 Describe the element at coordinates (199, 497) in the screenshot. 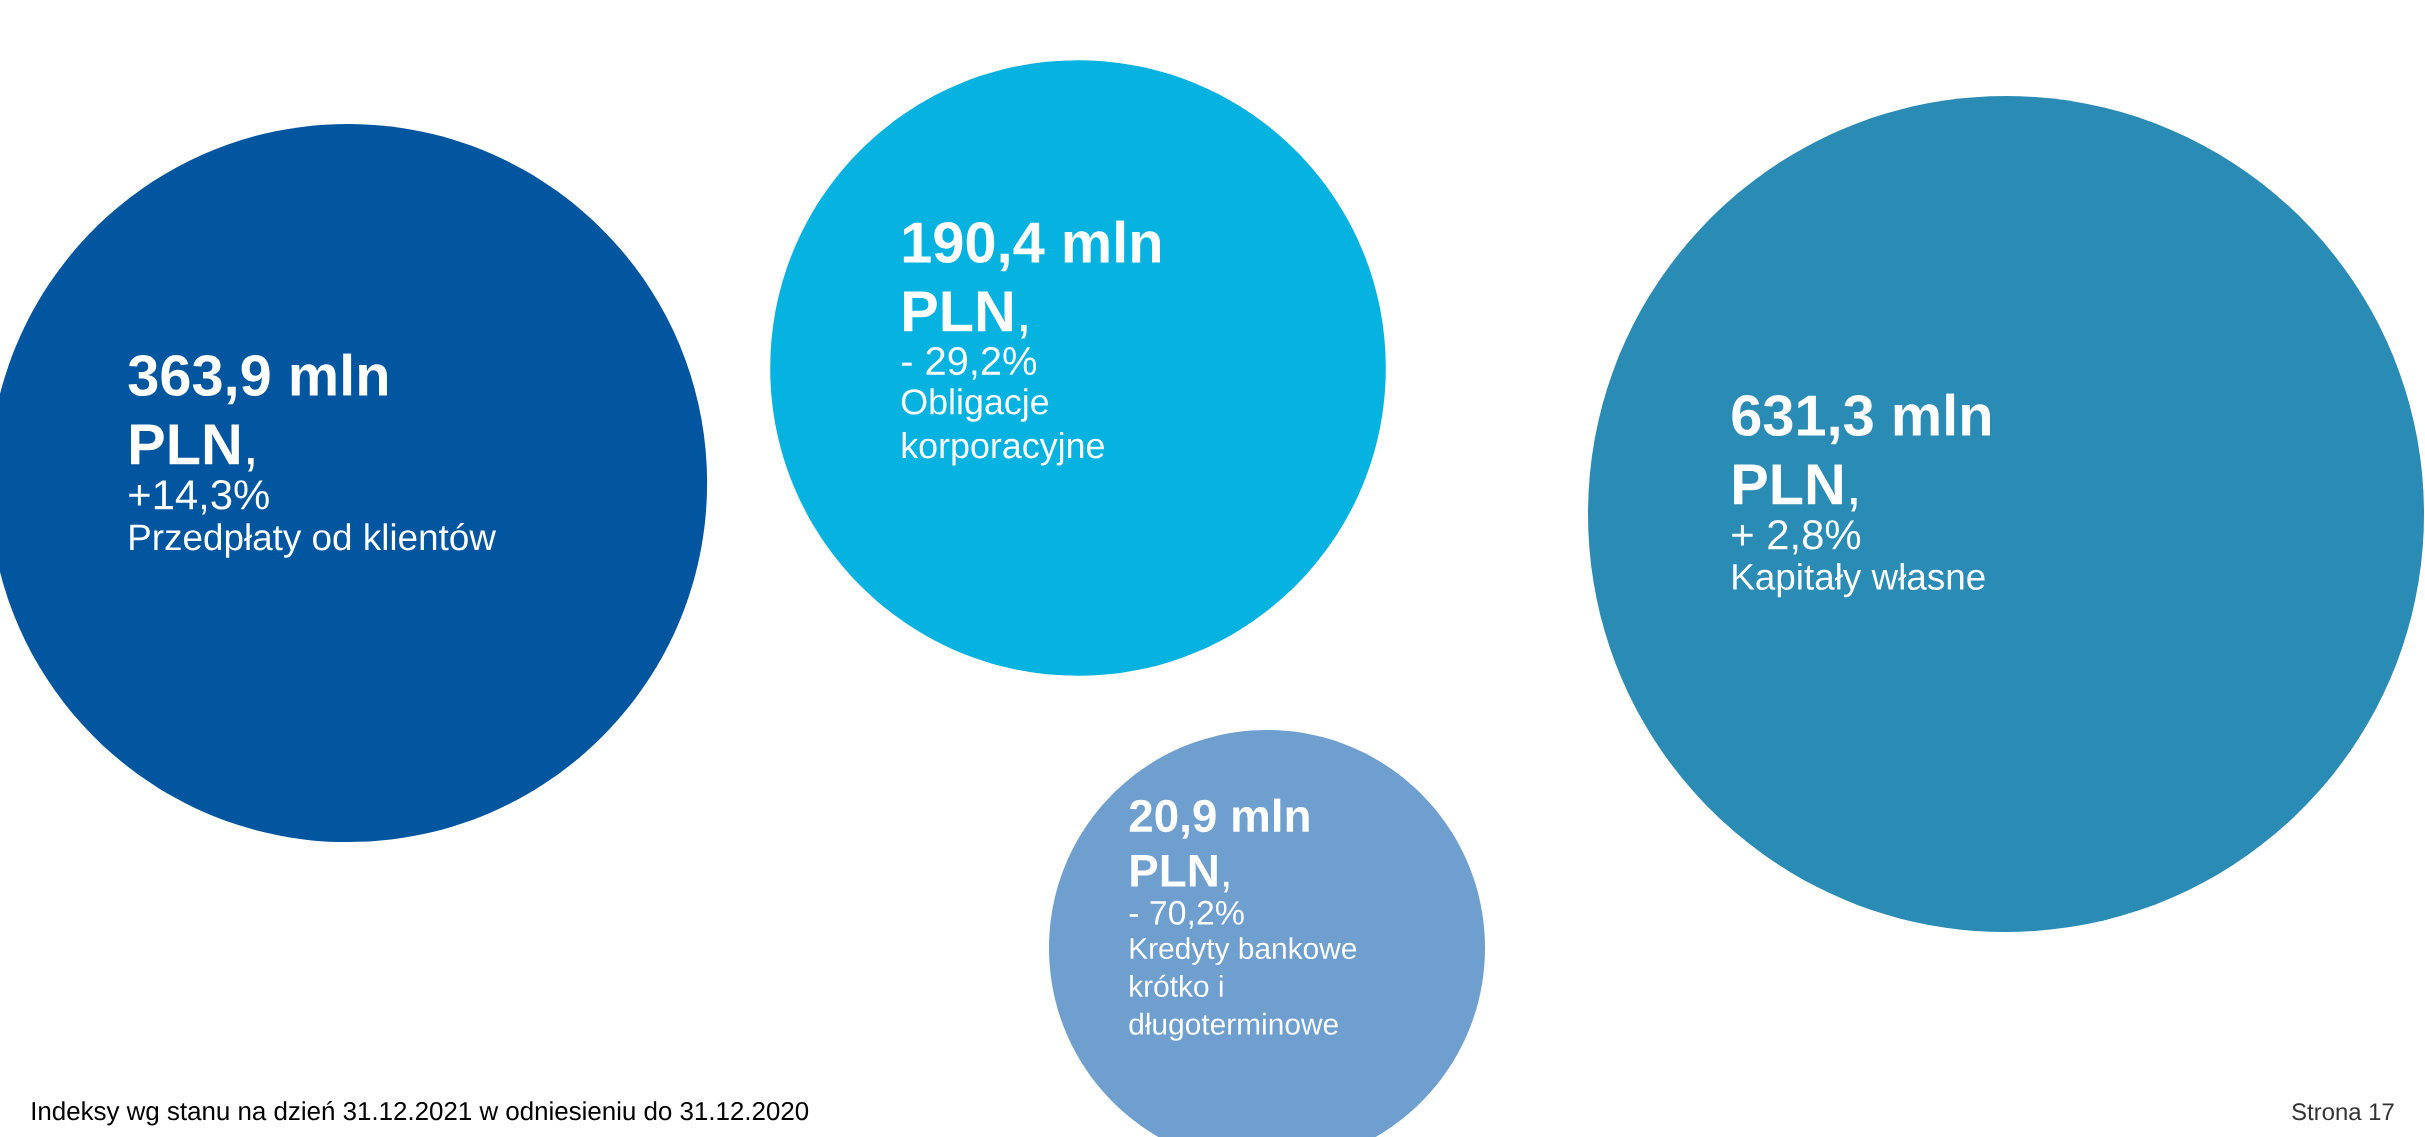

I see `text: +14,3%` at that location.